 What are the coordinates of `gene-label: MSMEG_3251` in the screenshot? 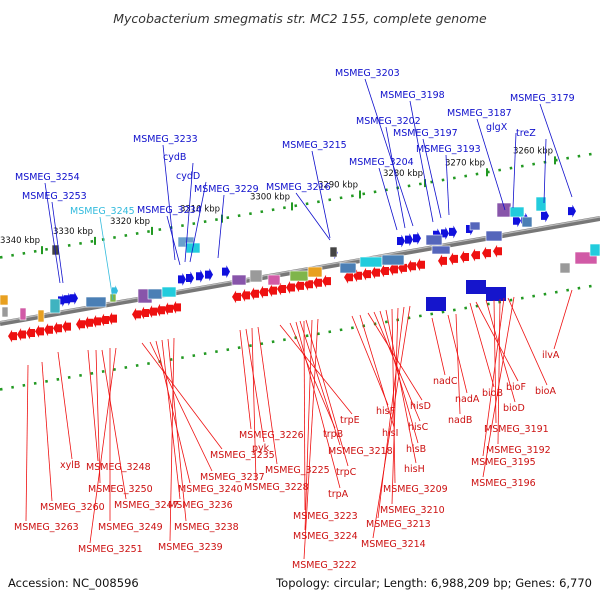 It's located at (110, 549).